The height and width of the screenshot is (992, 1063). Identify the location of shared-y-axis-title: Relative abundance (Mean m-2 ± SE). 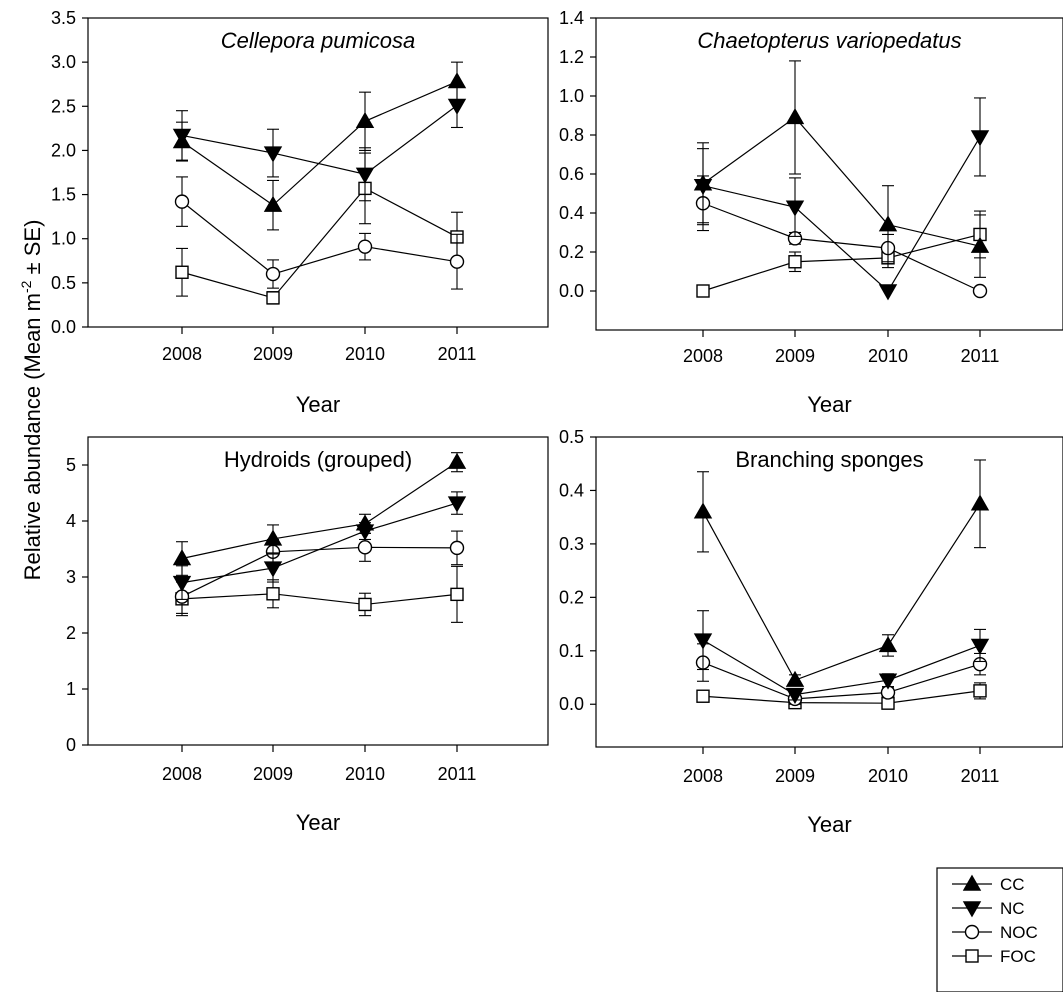
(31, 400).